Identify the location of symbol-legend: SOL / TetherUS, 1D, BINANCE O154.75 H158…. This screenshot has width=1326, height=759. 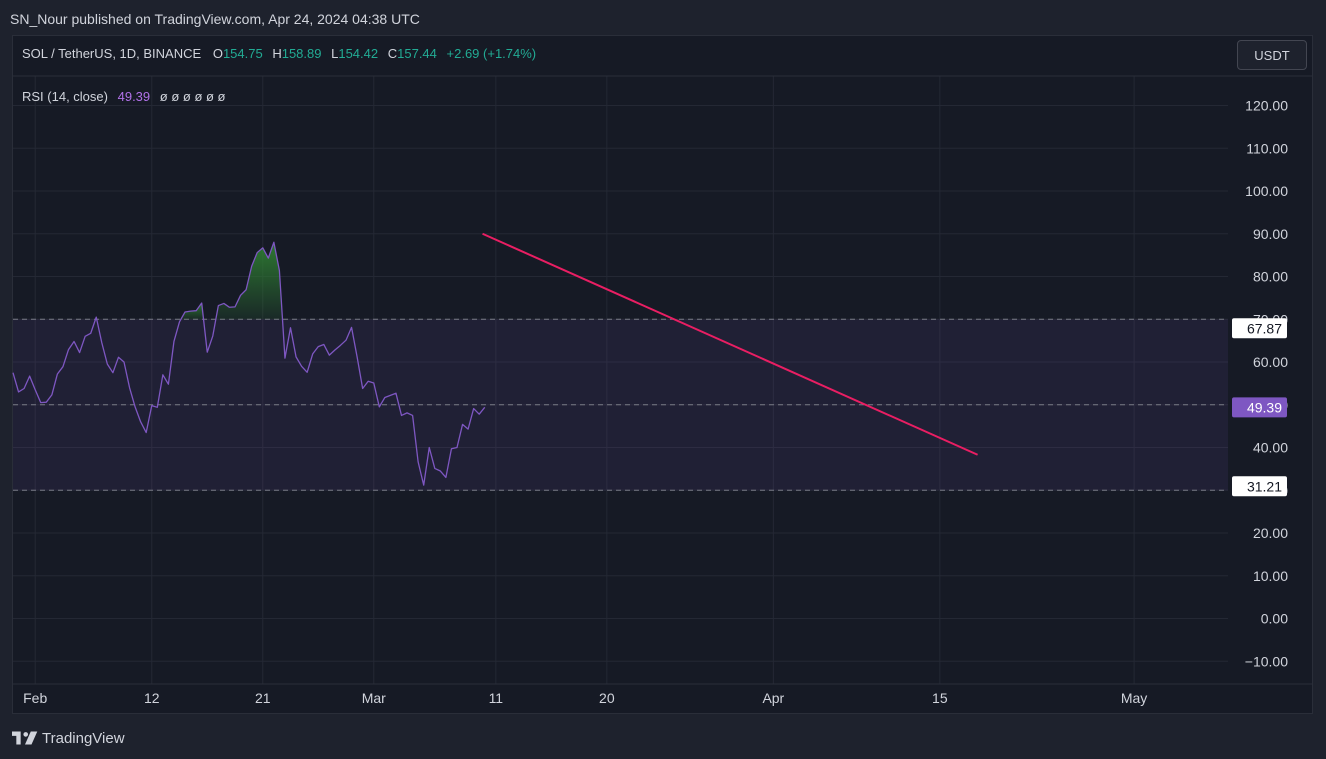
(279, 53).